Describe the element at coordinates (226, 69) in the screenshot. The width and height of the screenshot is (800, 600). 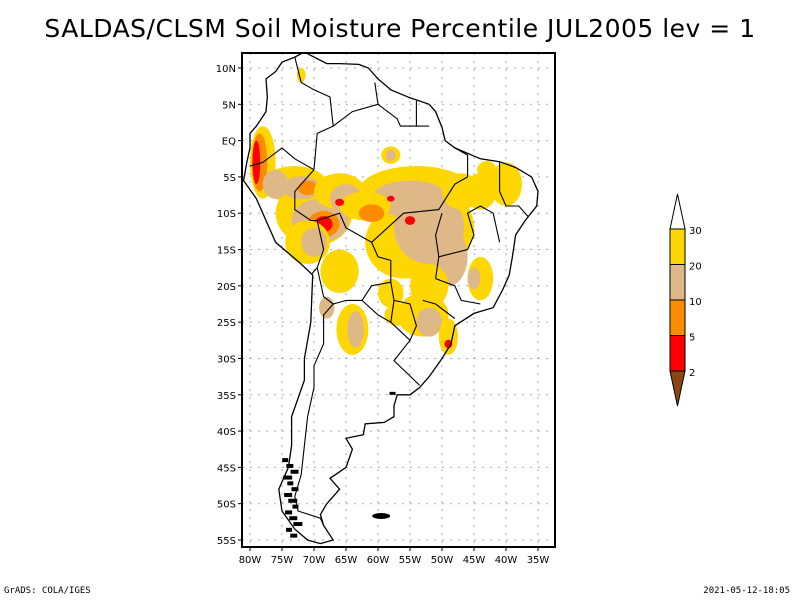
I see `lat-tick-label: 10N` at that location.